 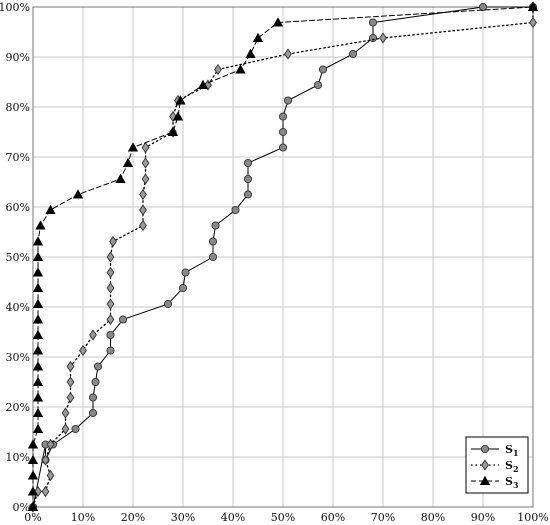 What do you see at coordinates (18, 157) in the screenshot?
I see `y-tick-label: 70%` at bounding box center [18, 157].